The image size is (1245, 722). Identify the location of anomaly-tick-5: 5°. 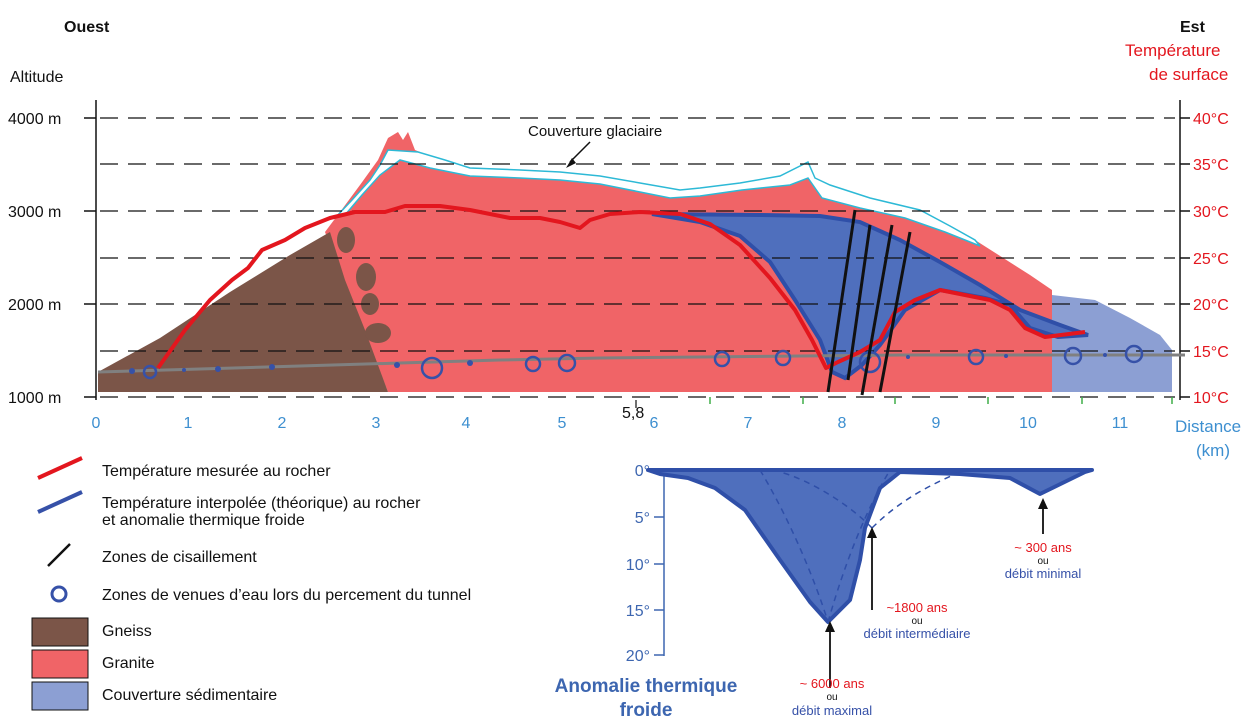
(642, 518).